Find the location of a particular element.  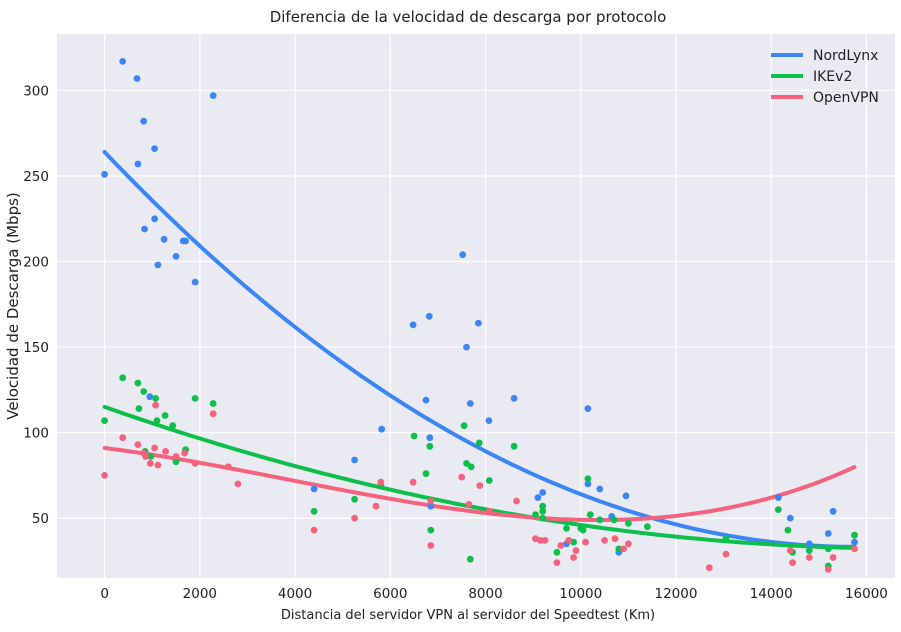

y-tick-label: 250 is located at coordinates (36, 177).